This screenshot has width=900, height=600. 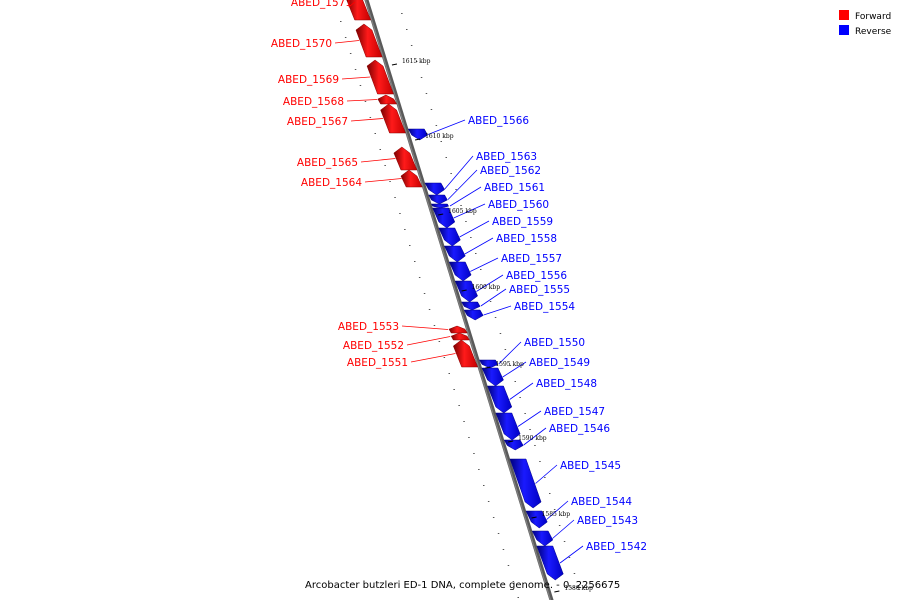 I want to click on gene-label-abed-1562: ABED_1562, so click(x=510, y=171).